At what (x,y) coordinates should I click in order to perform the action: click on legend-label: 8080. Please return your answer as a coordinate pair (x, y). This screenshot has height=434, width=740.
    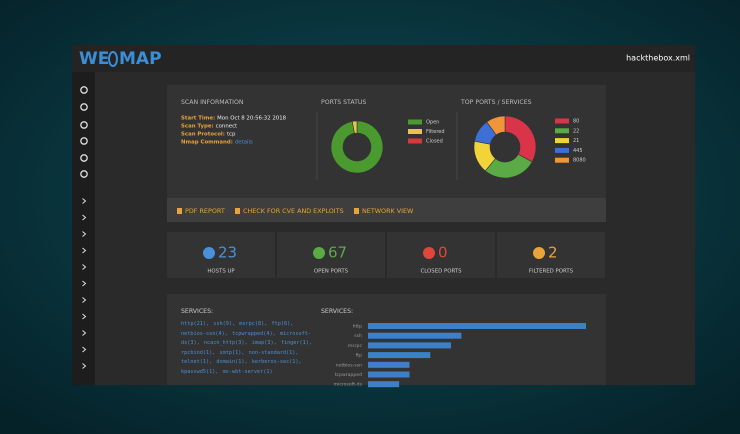
    Looking at the image, I should click on (579, 161).